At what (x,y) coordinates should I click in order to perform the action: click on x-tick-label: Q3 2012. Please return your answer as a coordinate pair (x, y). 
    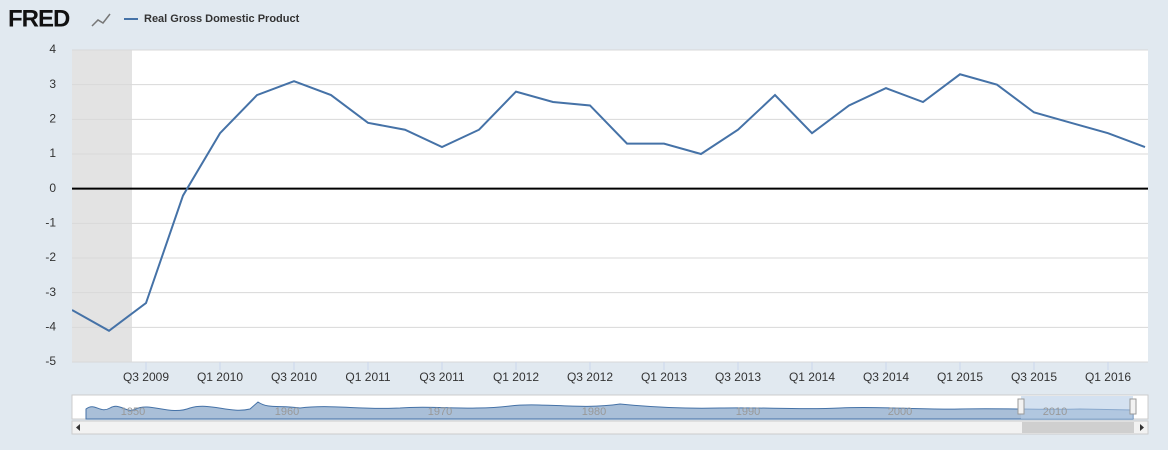
    Looking at the image, I should click on (590, 377).